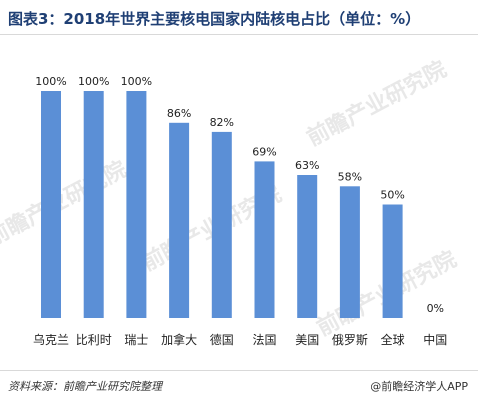 Image resolution: width=478 pixels, height=405 pixels. Describe the element at coordinates (239, 34) in the screenshot. I see `top-divider` at that location.